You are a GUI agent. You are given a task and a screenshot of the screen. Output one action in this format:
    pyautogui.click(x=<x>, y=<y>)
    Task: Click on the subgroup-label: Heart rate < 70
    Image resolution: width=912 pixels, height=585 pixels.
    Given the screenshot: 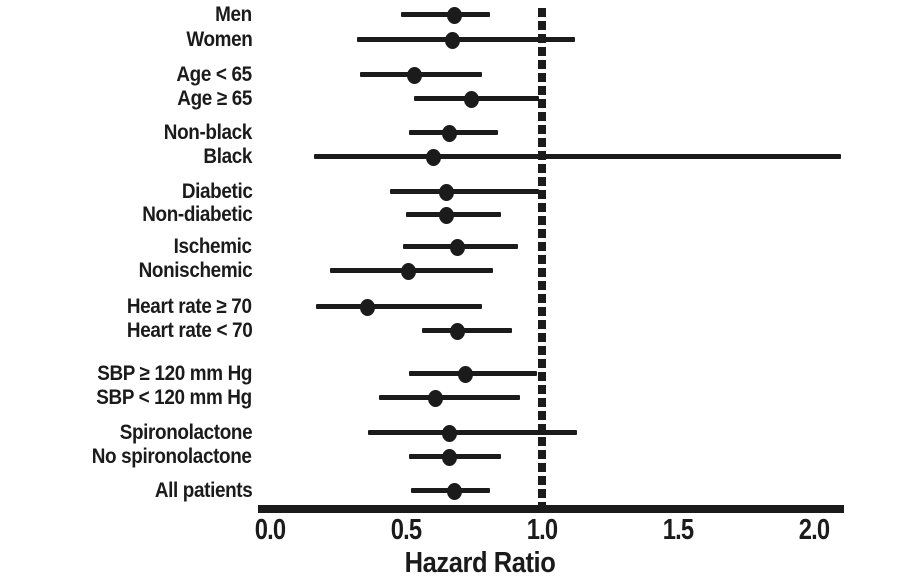 What is the action you would take?
    pyautogui.click(x=189, y=330)
    